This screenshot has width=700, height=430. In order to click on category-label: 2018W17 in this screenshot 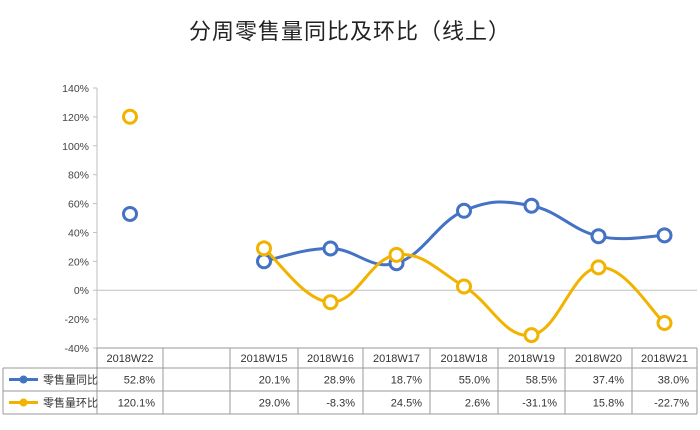, I will do `click(396, 359)`.